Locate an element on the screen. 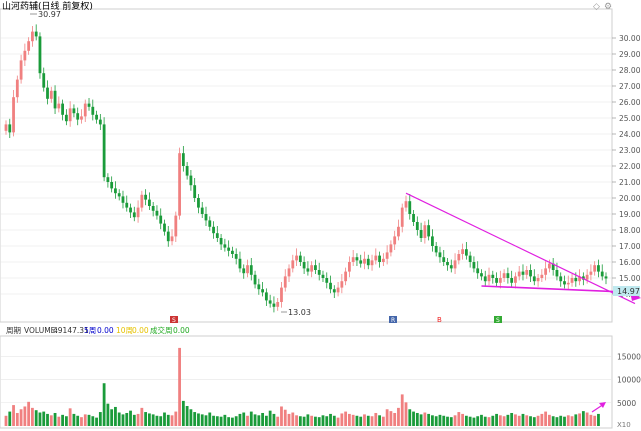 The width and height of the screenshot is (641, 431). volume-period-label: 周期 is located at coordinates (13, 330).